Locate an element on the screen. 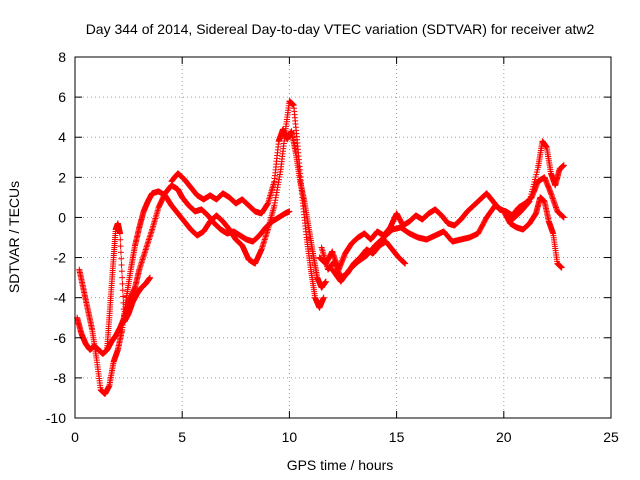 The height and width of the screenshot is (480, 640). x-tick-label: 10 is located at coordinates (290, 437).